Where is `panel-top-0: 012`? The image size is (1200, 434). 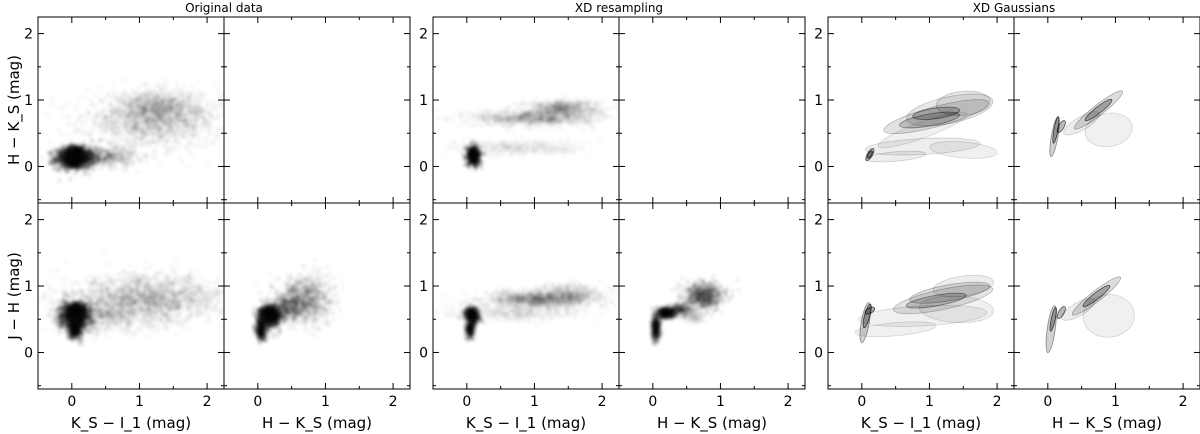 panel-top-0: 012 is located at coordinates (140, 110).